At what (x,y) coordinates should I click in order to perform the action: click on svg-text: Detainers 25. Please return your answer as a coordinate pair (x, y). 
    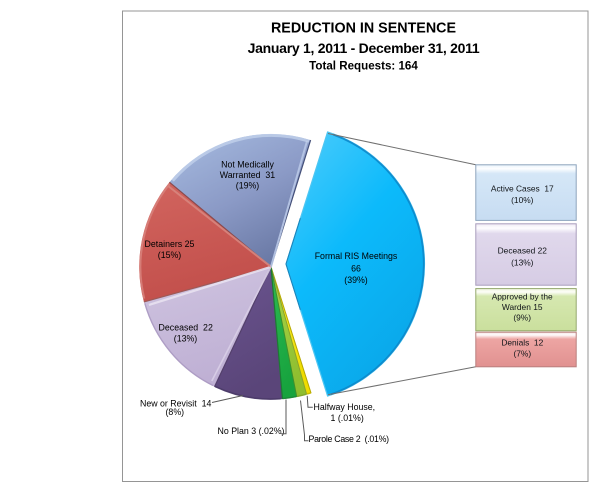
    Looking at the image, I should click on (170, 244).